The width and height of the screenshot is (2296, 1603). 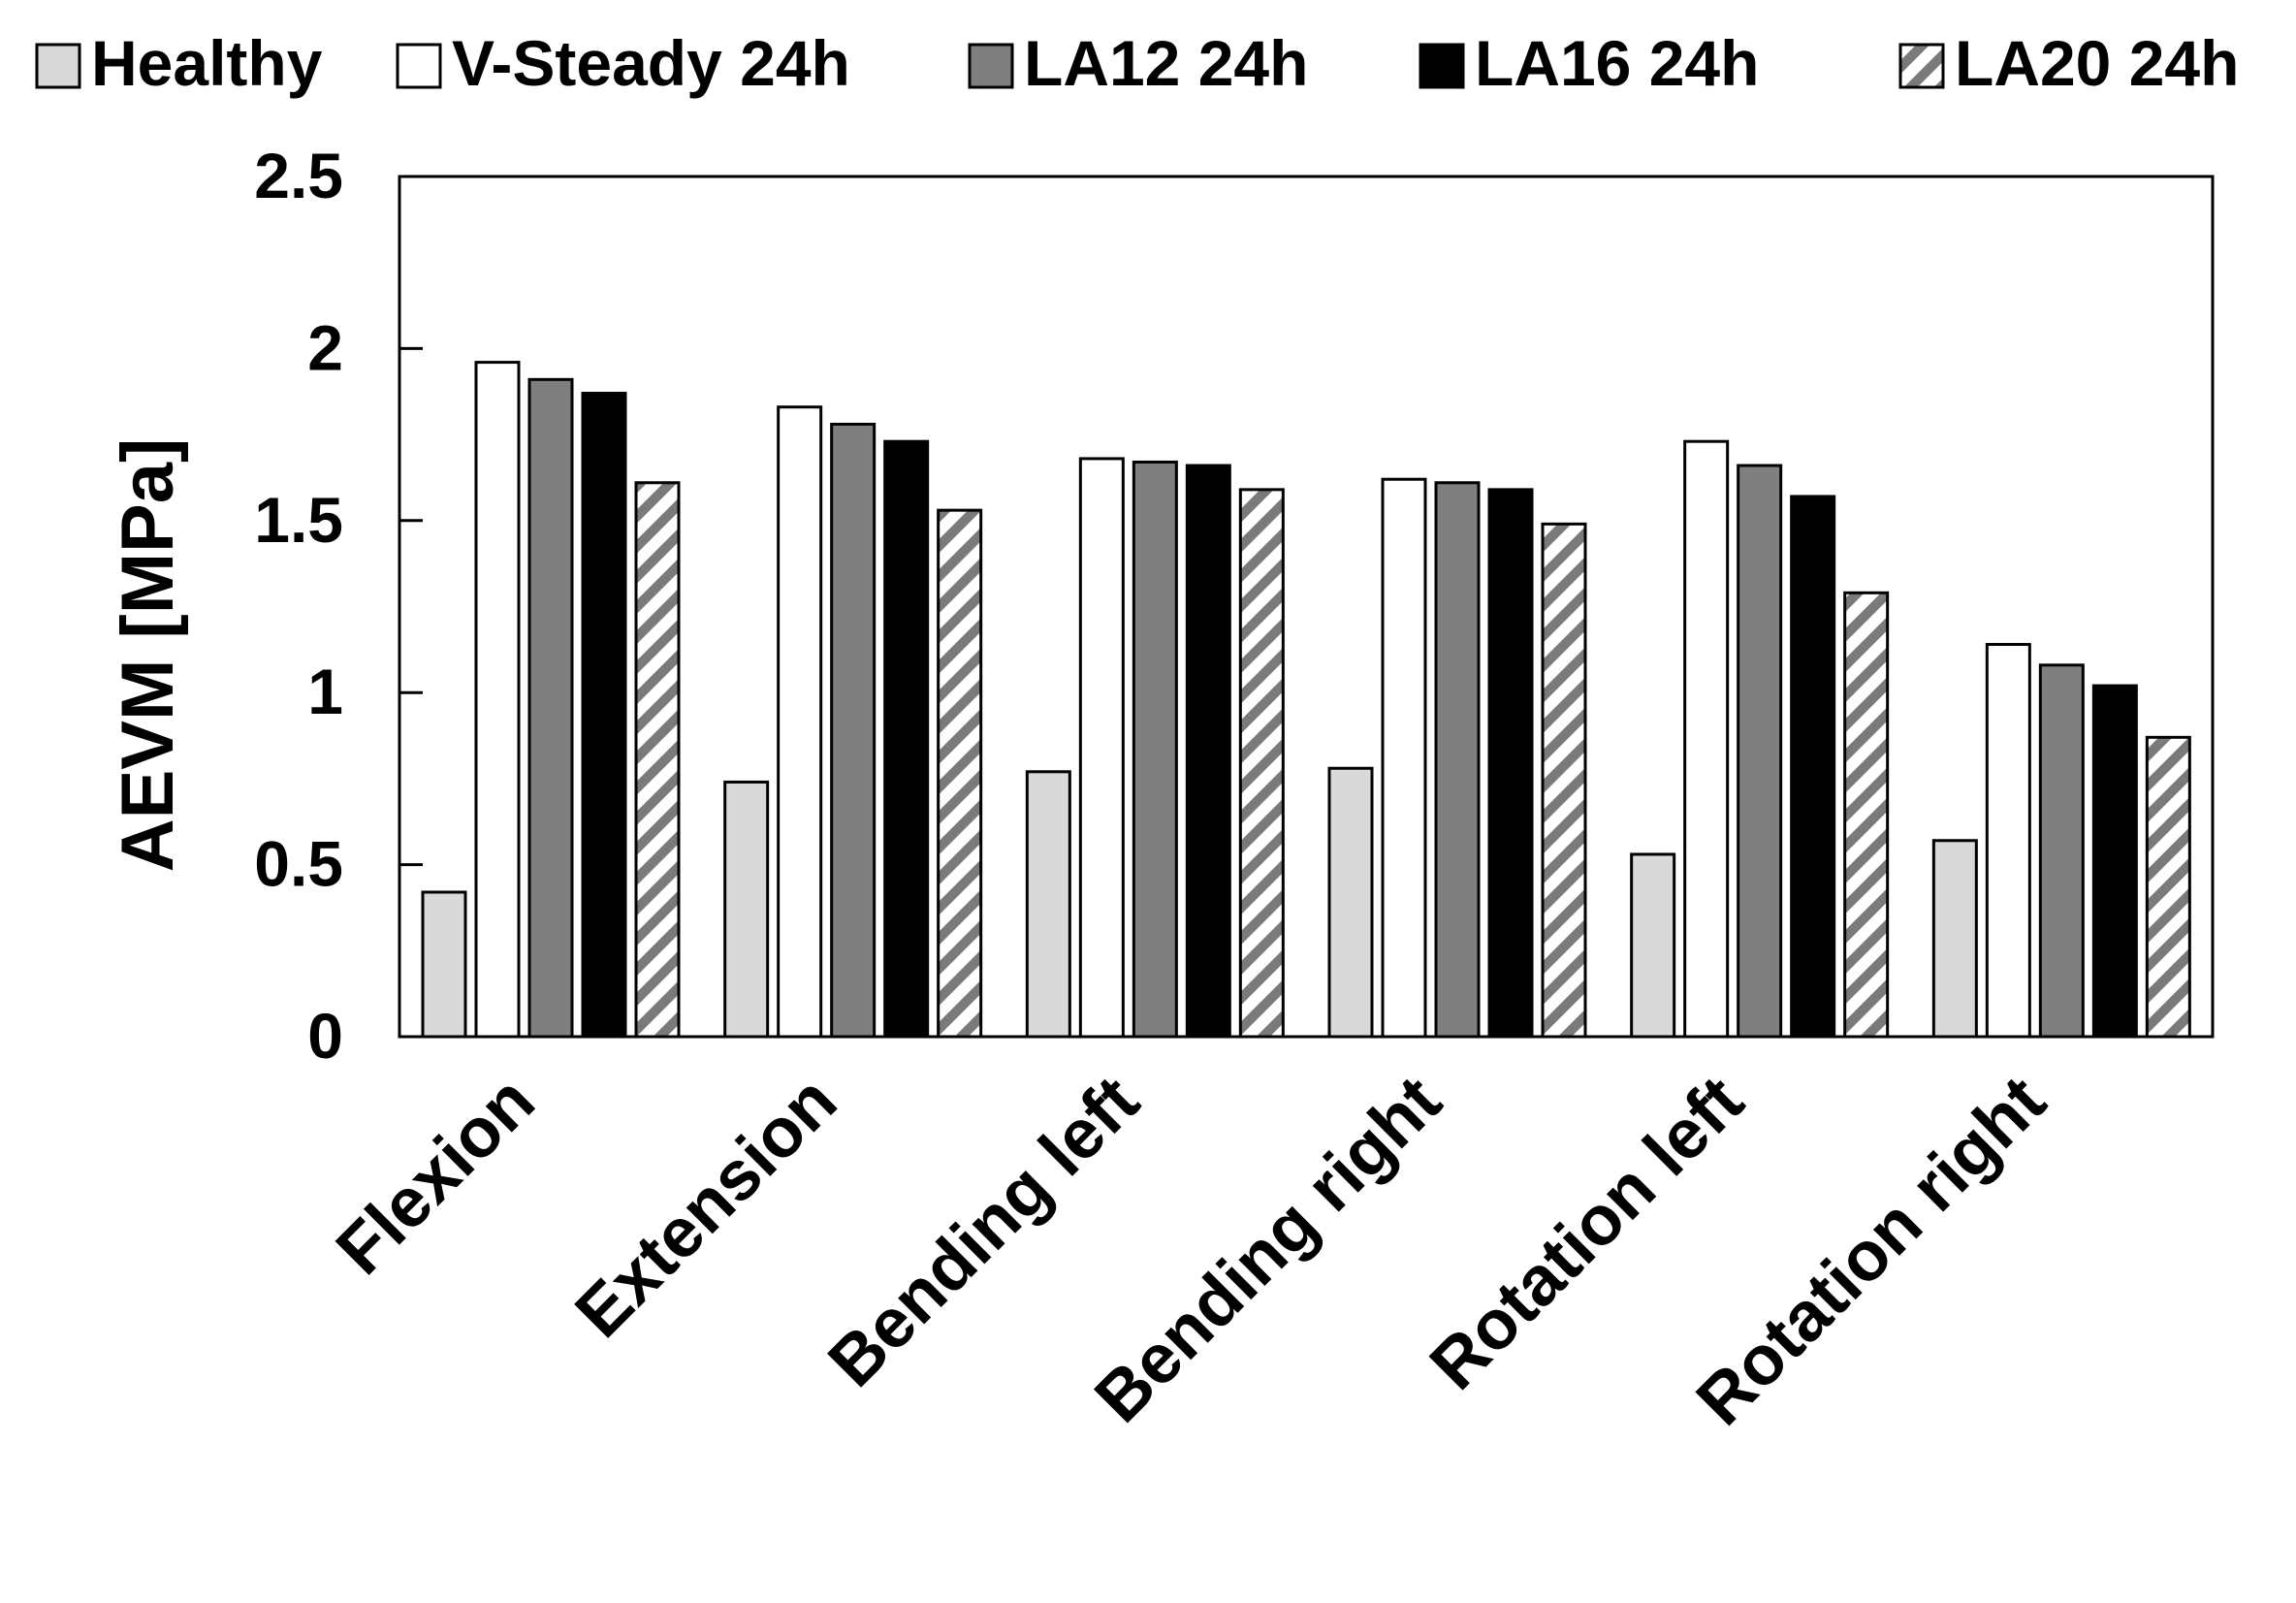 What do you see at coordinates (444, 964) in the screenshot?
I see `bar-healthy-flexion` at bounding box center [444, 964].